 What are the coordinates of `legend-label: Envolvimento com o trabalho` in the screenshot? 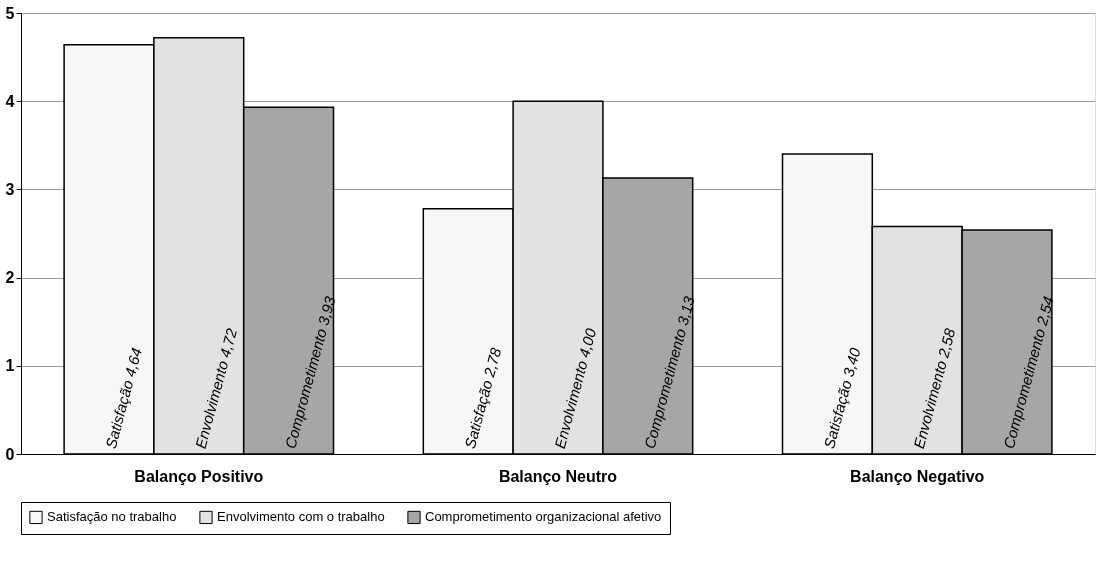 It's located at (301, 517).